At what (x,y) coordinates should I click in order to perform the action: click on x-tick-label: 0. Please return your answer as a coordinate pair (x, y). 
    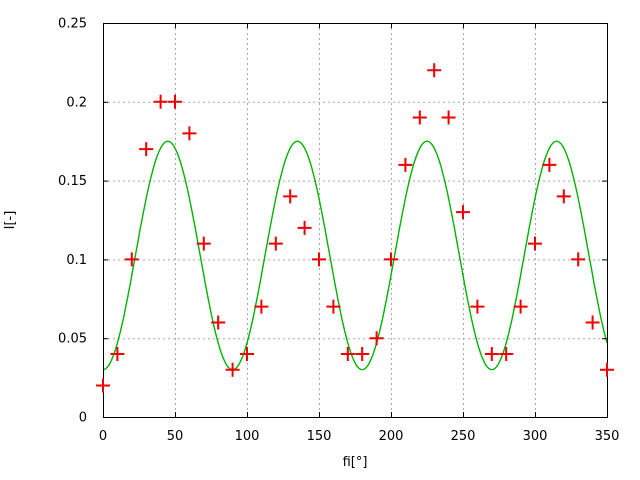
    Looking at the image, I should click on (103, 436).